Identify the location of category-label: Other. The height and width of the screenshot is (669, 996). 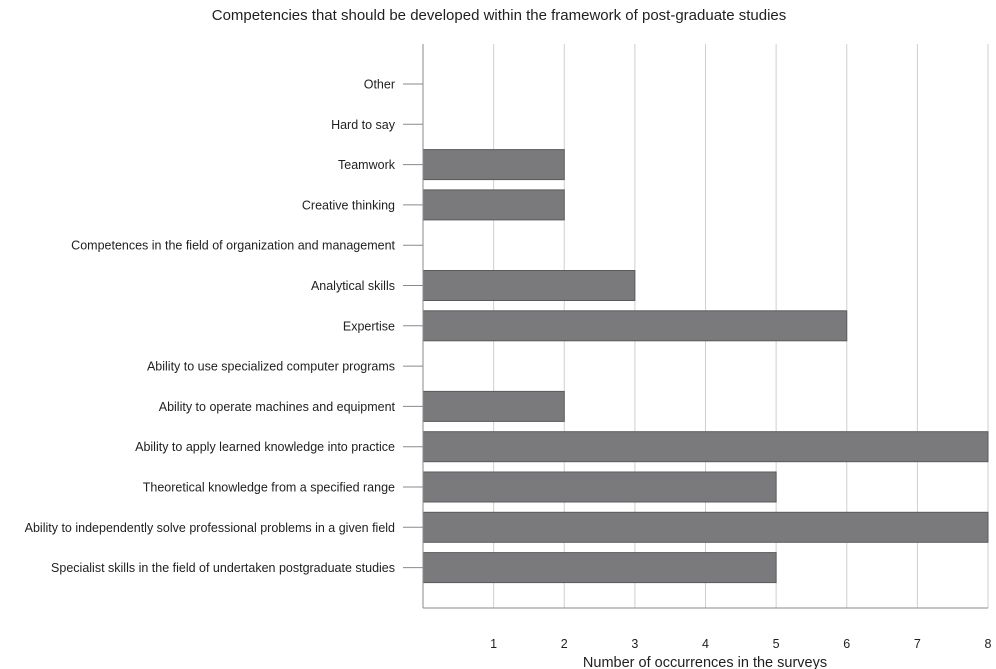
(379, 85).